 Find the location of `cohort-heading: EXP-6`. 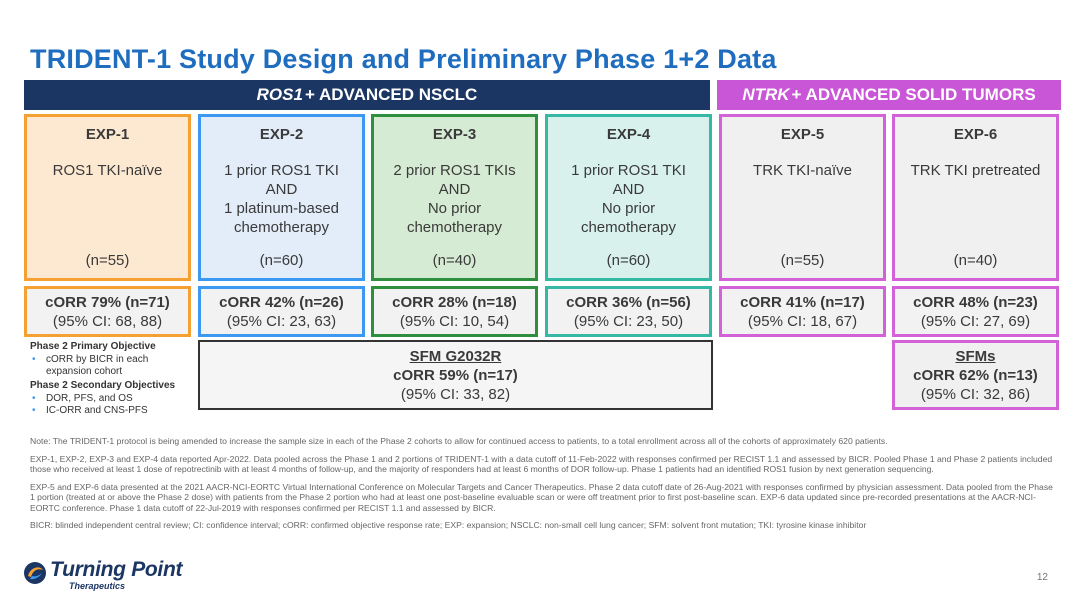

cohort-heading: EXP-6 is located at coordinates (975, 134).